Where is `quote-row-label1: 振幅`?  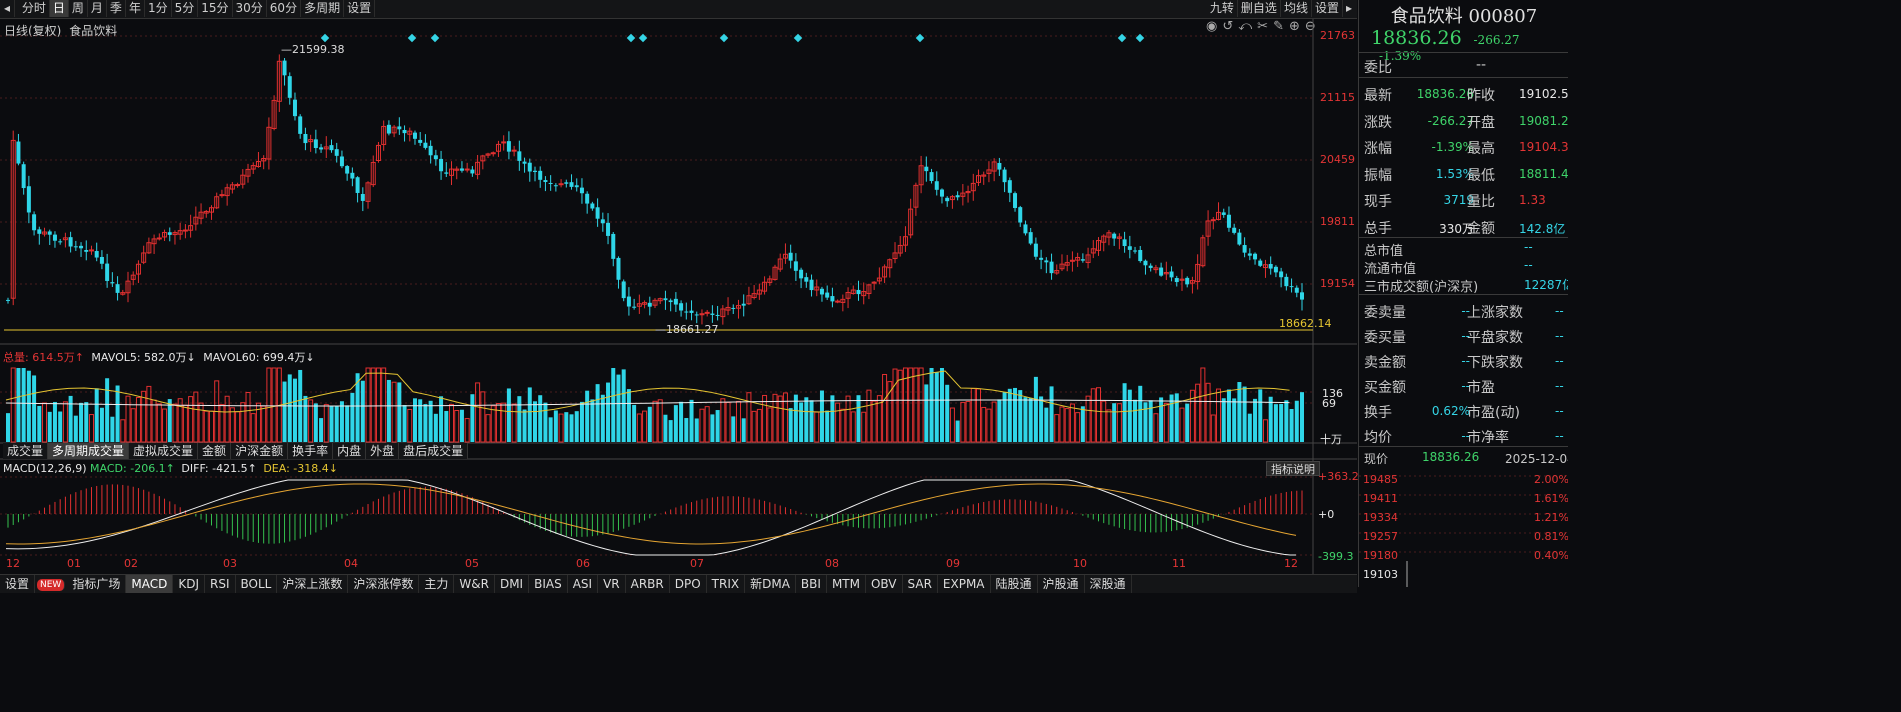
quote-row-label1: 振幅 is located at coordinates (1378, 175).